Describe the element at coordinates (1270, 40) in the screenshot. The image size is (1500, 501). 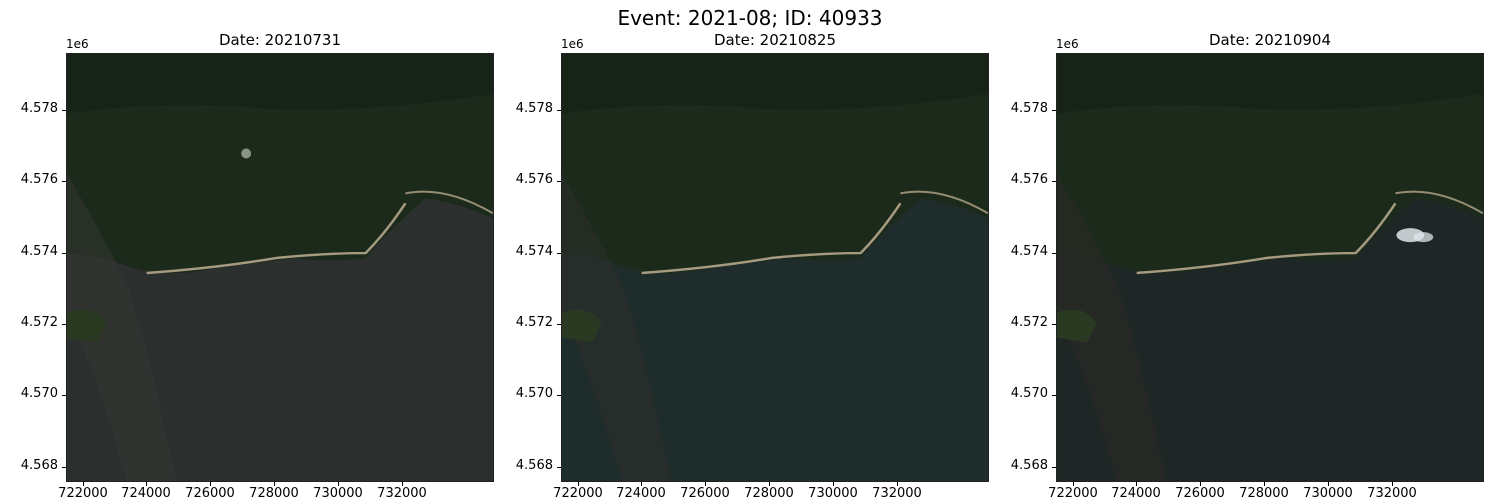
I see `panel-title: Date: 20210904` at that location.